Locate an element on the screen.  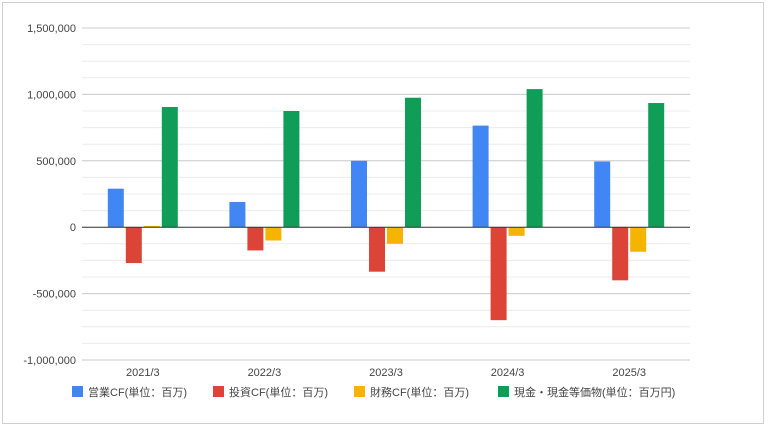
x-axis-ticks: 2021/3 2022/3 2023/3 2024/3 2025/3 is located at coordinates (386, 373).